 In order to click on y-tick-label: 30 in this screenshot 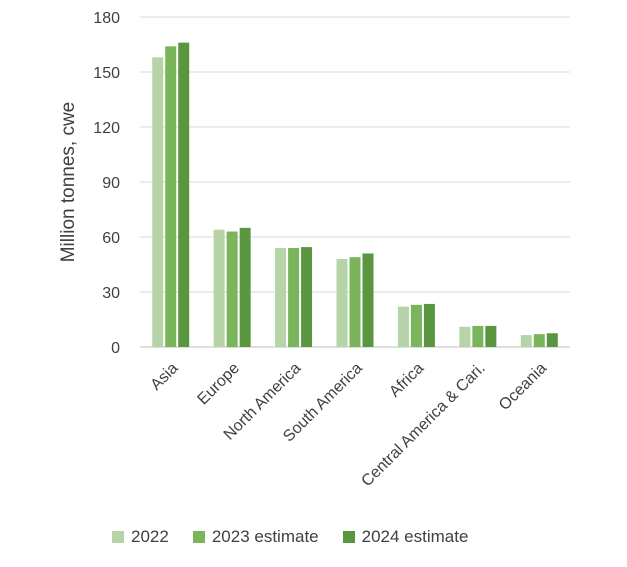, I will do `click(111, 293)`.